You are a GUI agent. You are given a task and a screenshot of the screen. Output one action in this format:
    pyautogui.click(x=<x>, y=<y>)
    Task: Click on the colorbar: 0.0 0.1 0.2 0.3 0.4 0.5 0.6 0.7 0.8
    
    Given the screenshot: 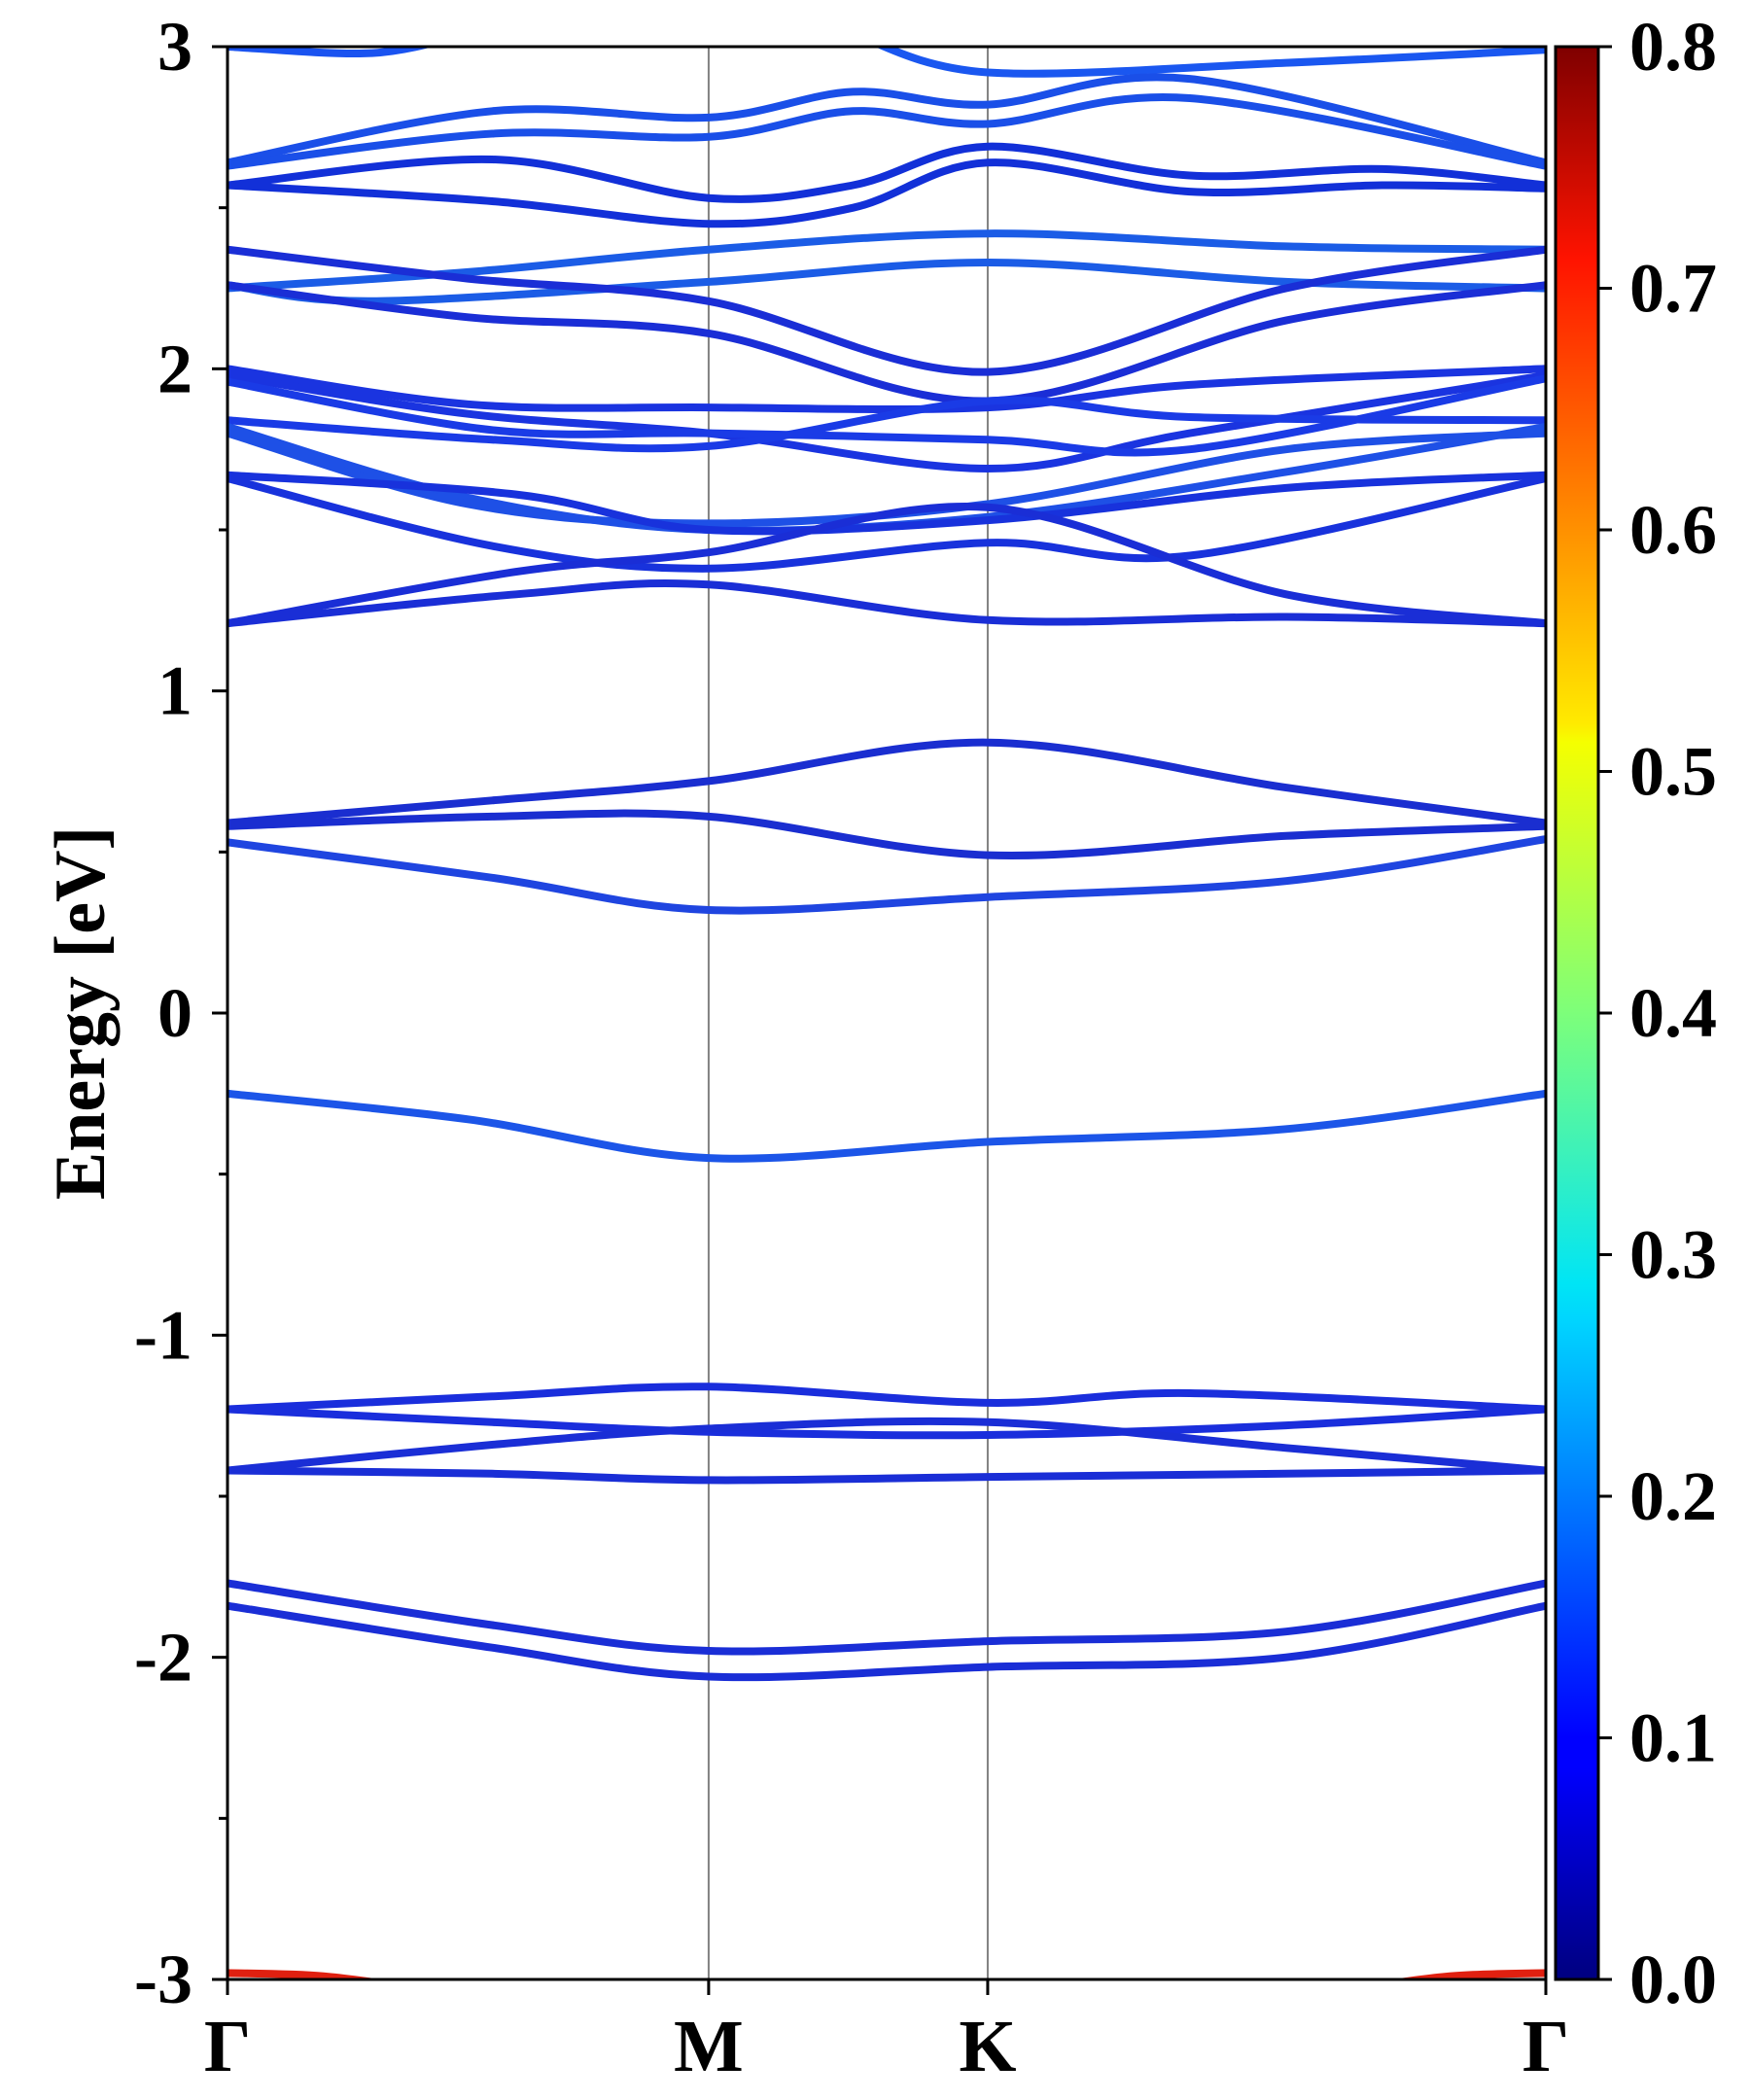 What is the action you would take?
    pyautogui.click(x=1635, y=1013)
    